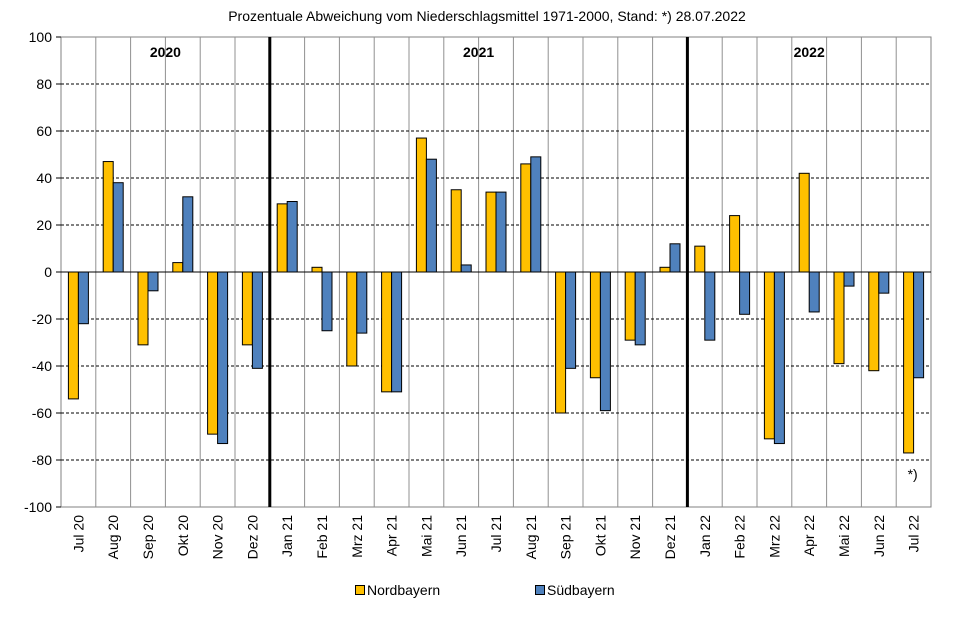  What do you see at coordinates (44, 225) in the screenshot?
I see `y-tick-label: 20` at bounding box center [44, 225].